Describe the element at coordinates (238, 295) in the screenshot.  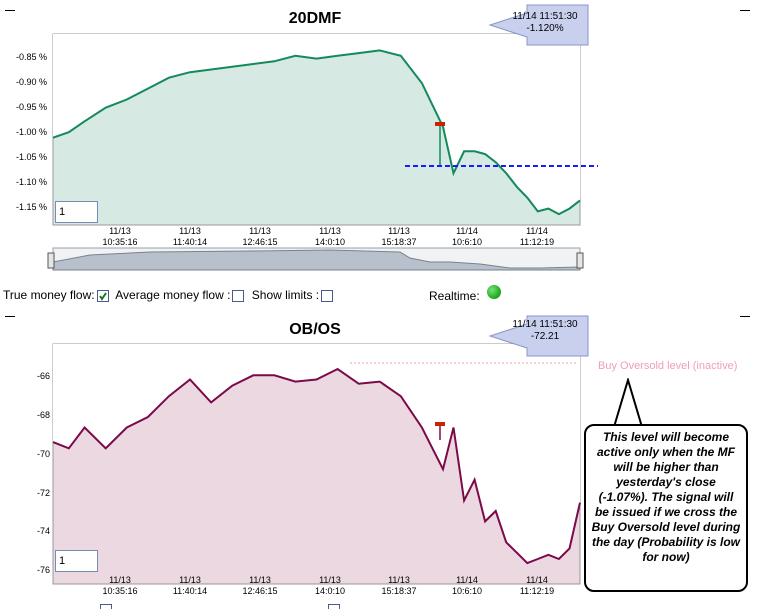
I see `average-money-flow-checkbox` at that location.